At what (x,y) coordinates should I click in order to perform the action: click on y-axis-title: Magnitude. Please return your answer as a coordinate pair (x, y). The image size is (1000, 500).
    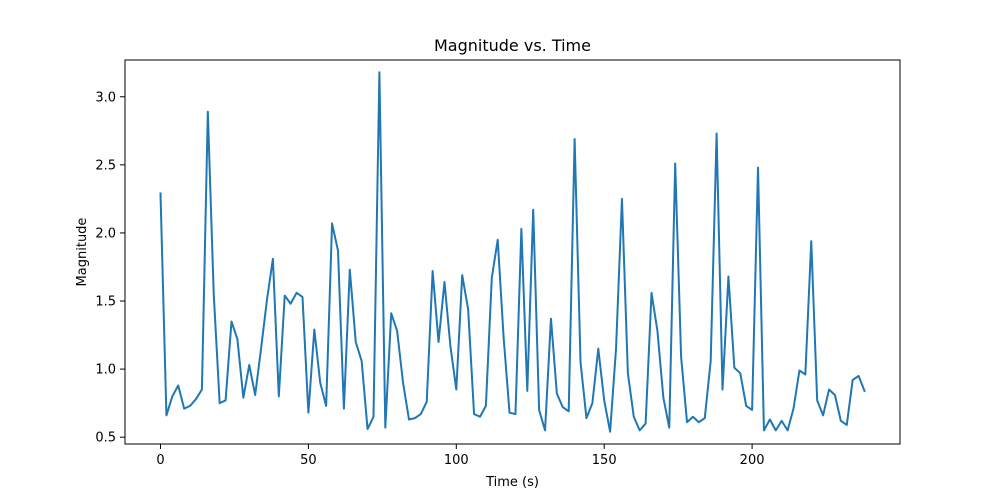
    Looking at the image, I should click on (82, 252).